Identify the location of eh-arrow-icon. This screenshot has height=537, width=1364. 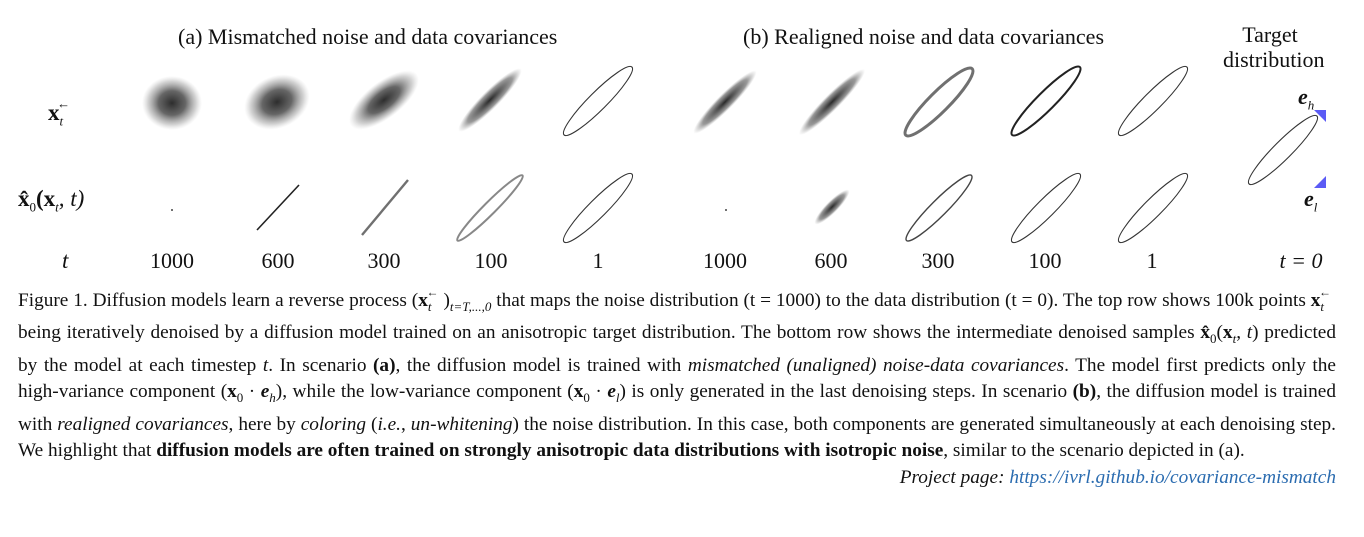
(1320, 116).